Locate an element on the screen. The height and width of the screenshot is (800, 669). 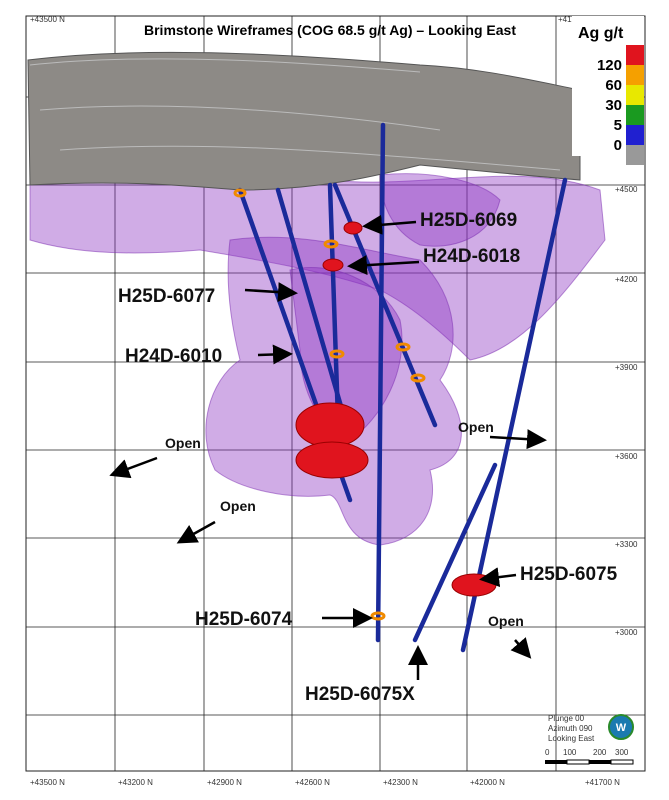
grid-label: +42000 N is located at coordinates (487, 782).